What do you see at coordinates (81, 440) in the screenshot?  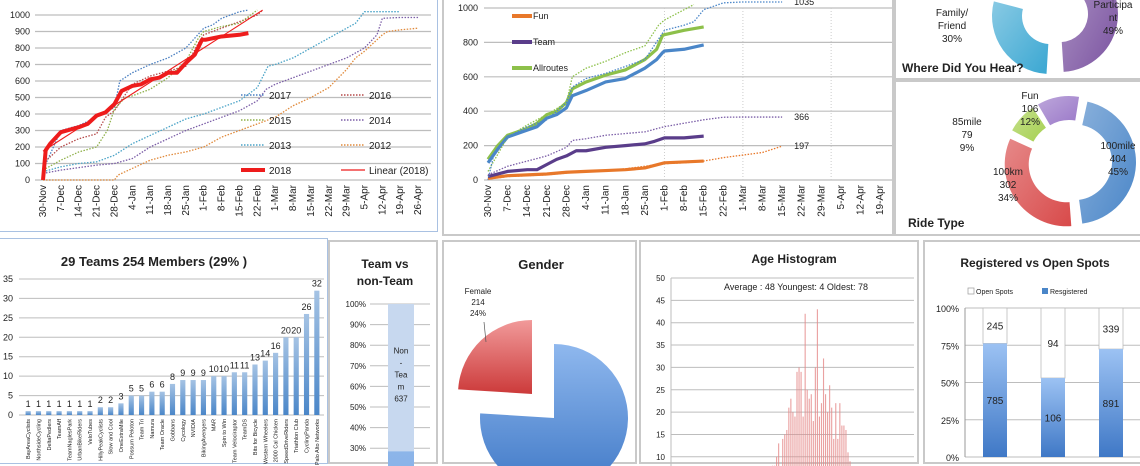 I see `x-tick-label: UrbanBikeRiders` at bounding box center [81, 440].